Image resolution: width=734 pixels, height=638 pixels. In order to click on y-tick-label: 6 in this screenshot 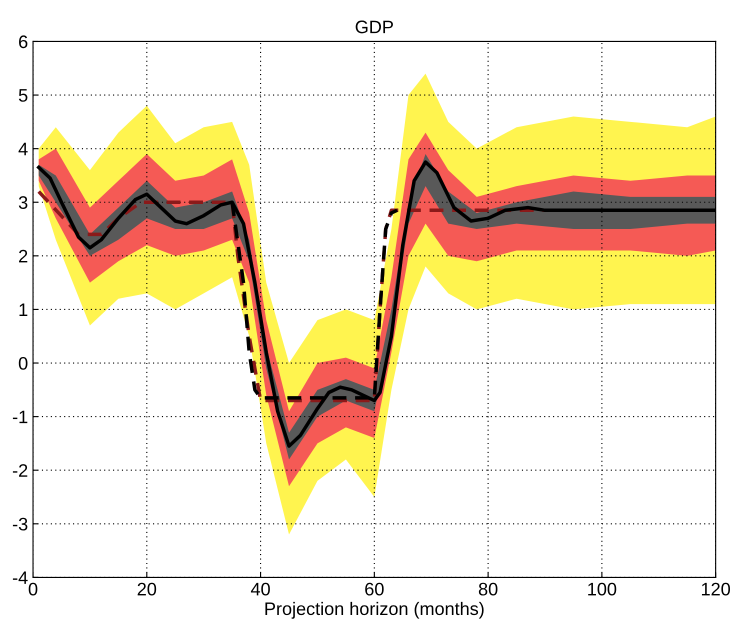, I will do `click(23, 41)`.